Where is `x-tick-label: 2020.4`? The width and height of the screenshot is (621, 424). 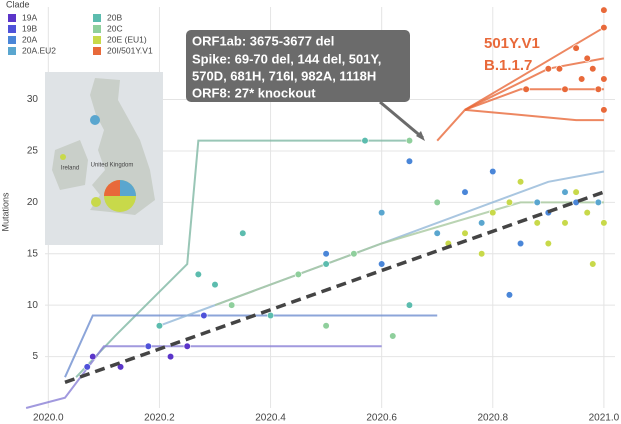 x-tick-label: 2020.4 is located at coordinates (270, 418).